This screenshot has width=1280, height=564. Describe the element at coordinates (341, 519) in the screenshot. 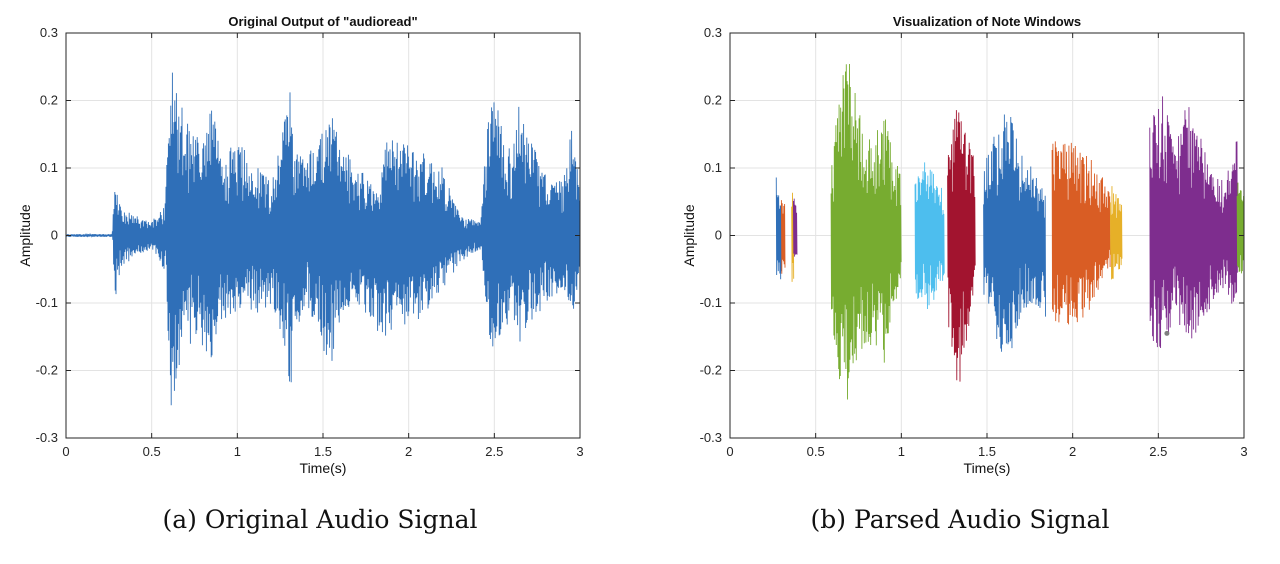

I see `caption-a-text: Original Audio Signal` at that location.